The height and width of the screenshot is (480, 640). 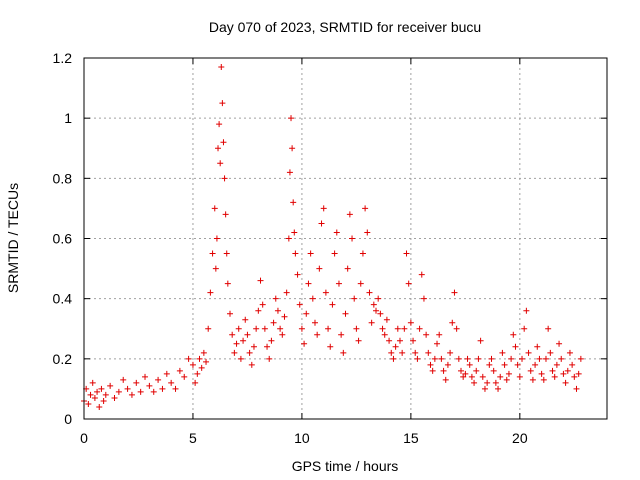 I want to click on y-tick-label: 1.2, so click(x=63, y=58).